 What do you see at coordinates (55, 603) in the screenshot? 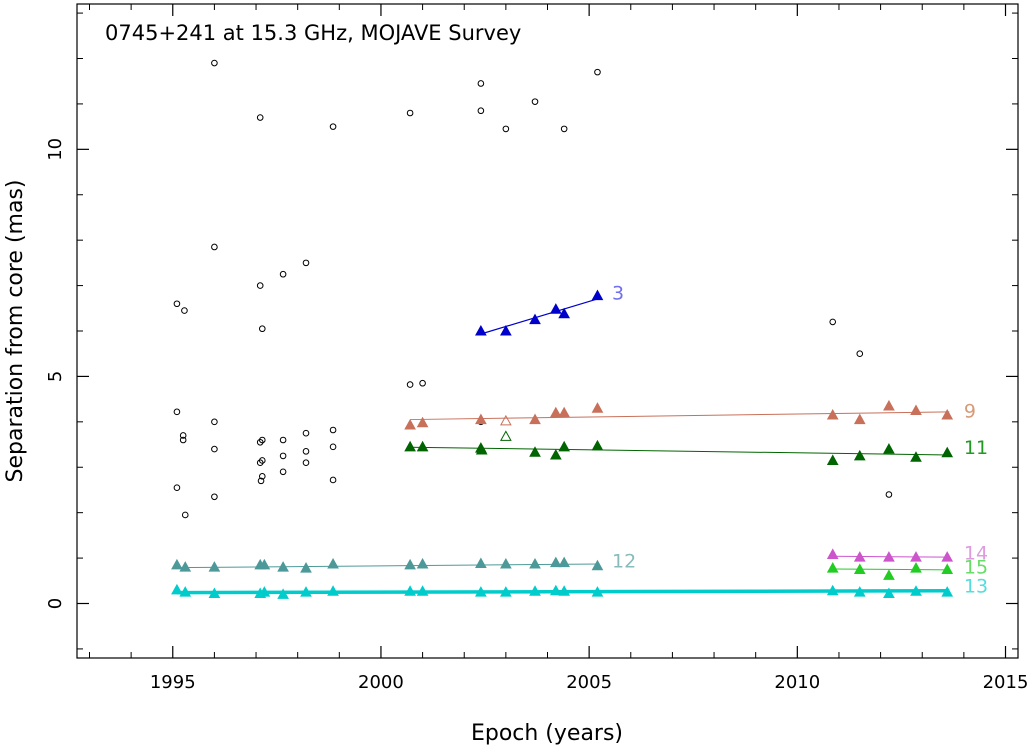
I see `y-tick-label: 0` at bounding box center [55, 603].